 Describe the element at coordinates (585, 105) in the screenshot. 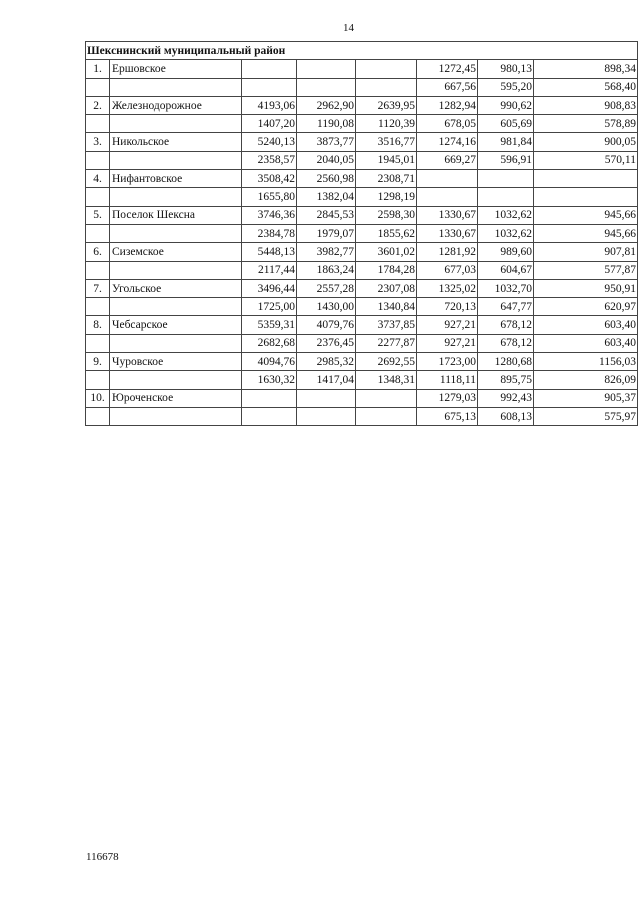

I see `value-cell: 908,83` at that location.